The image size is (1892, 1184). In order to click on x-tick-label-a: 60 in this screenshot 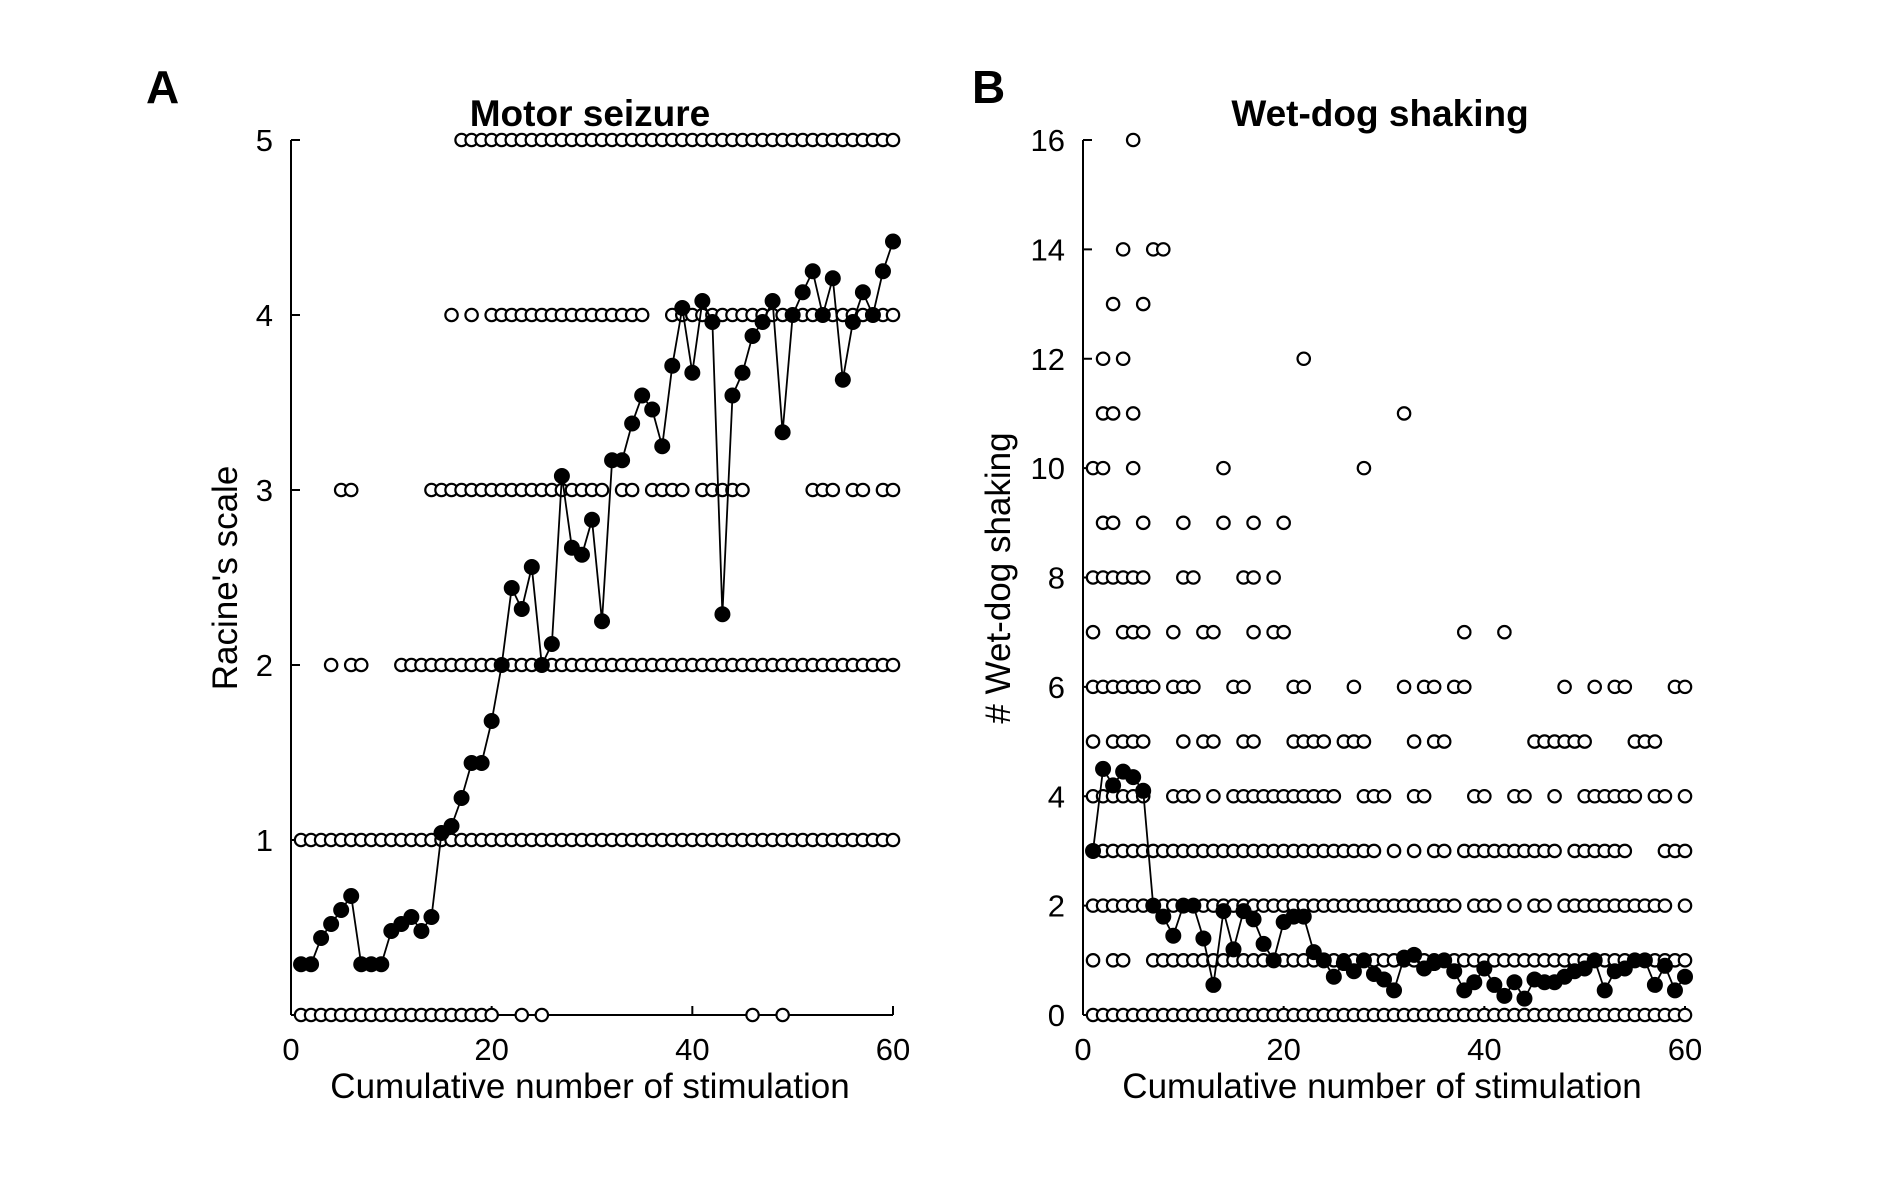, I will do `click(893, 1049)`.